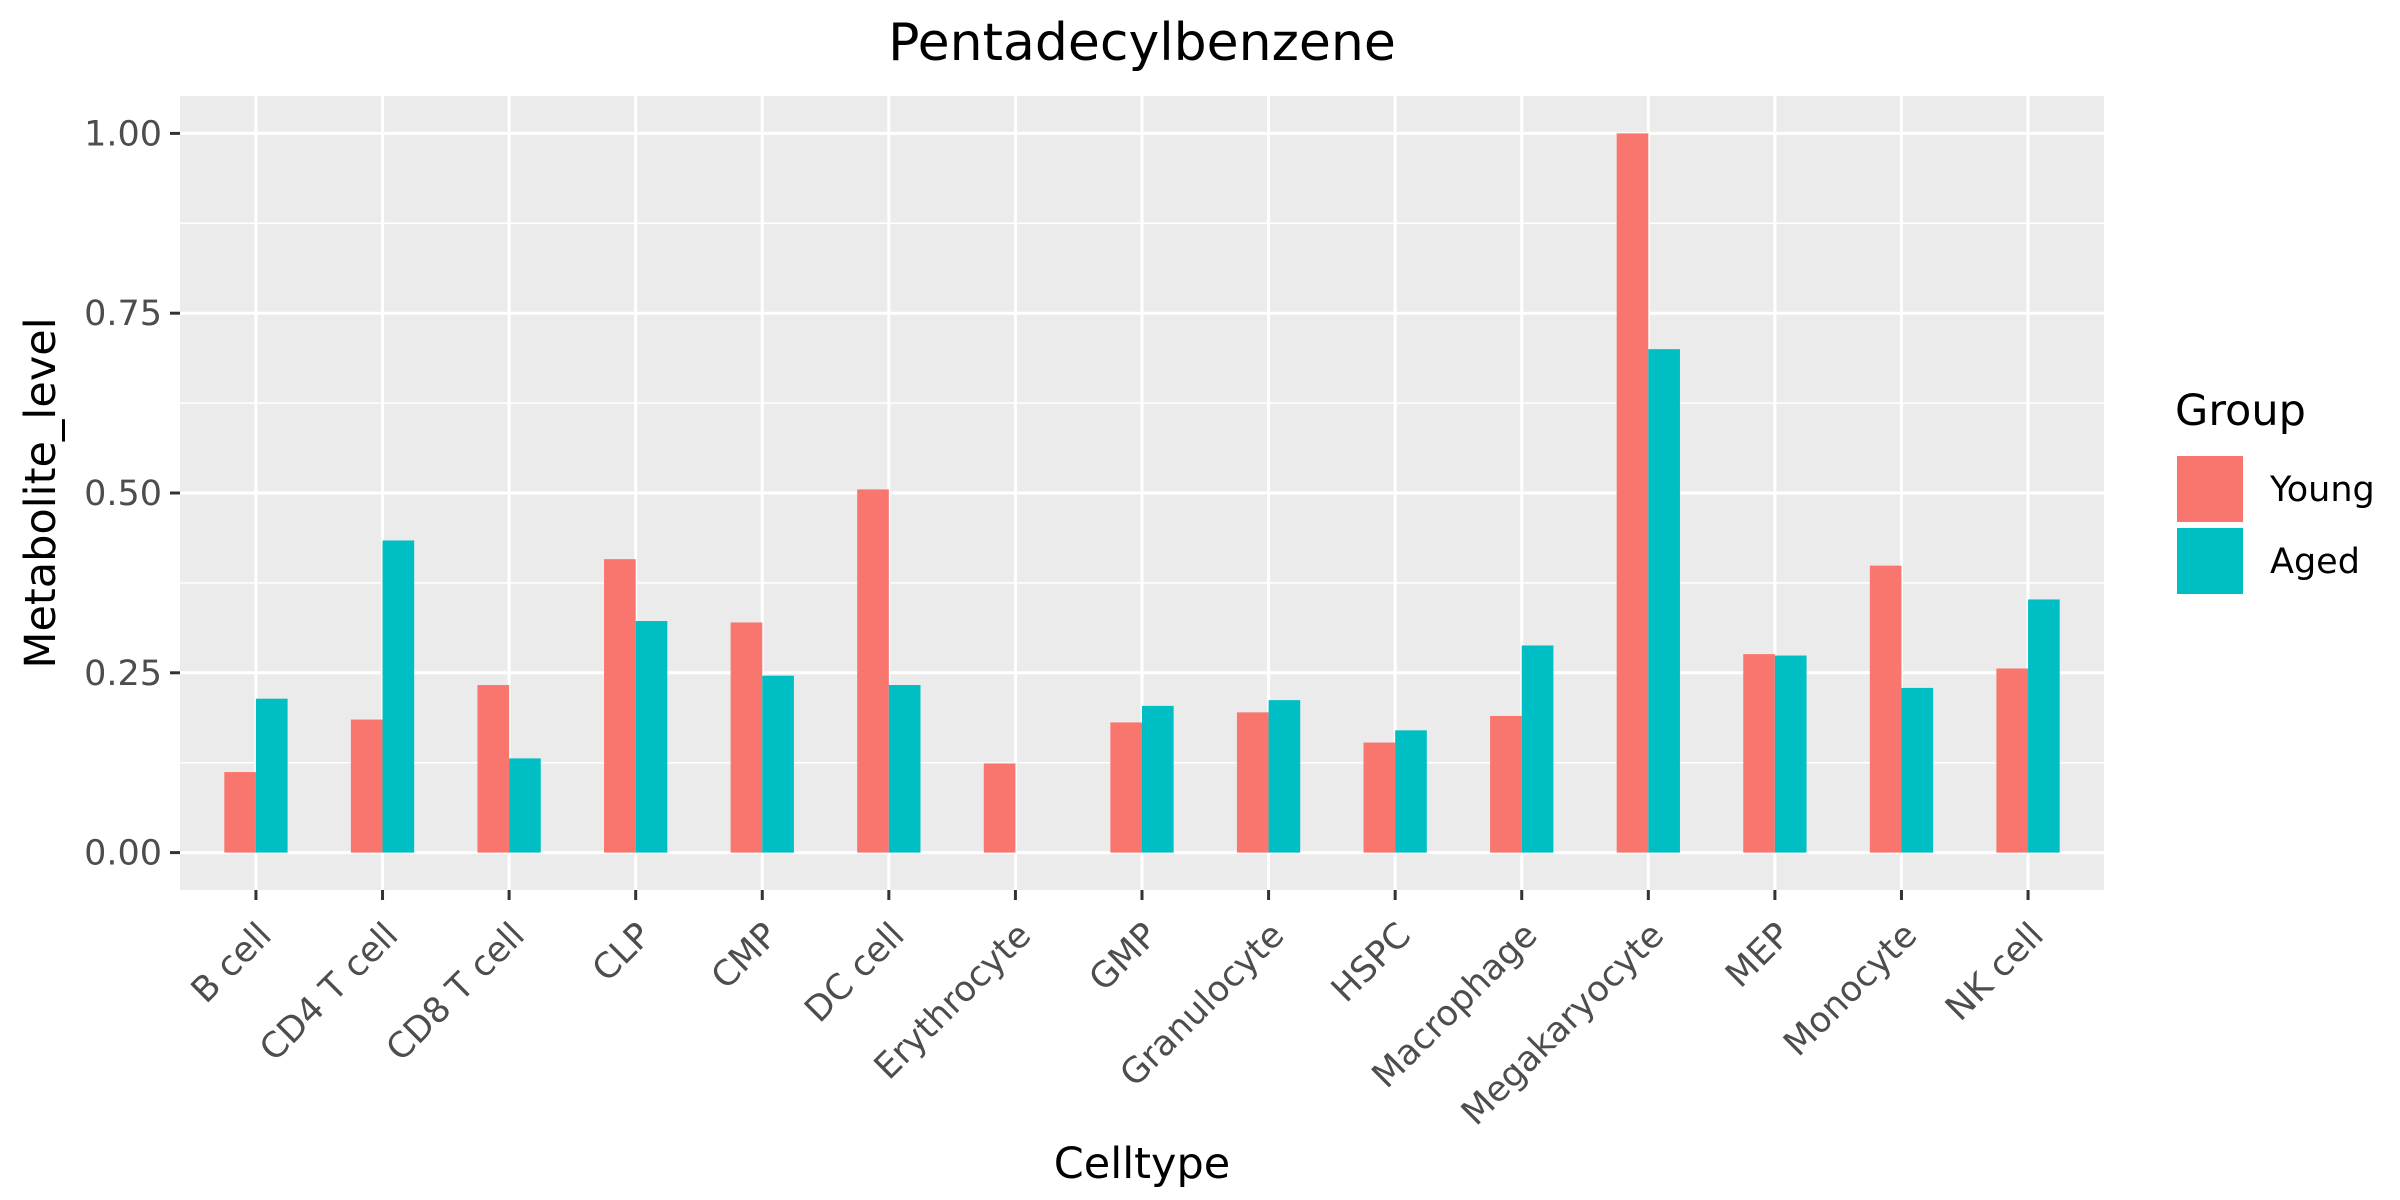 The image size is (2400, 1200). I want to click on legend-label-aged: Aged, so click(2315, 562).